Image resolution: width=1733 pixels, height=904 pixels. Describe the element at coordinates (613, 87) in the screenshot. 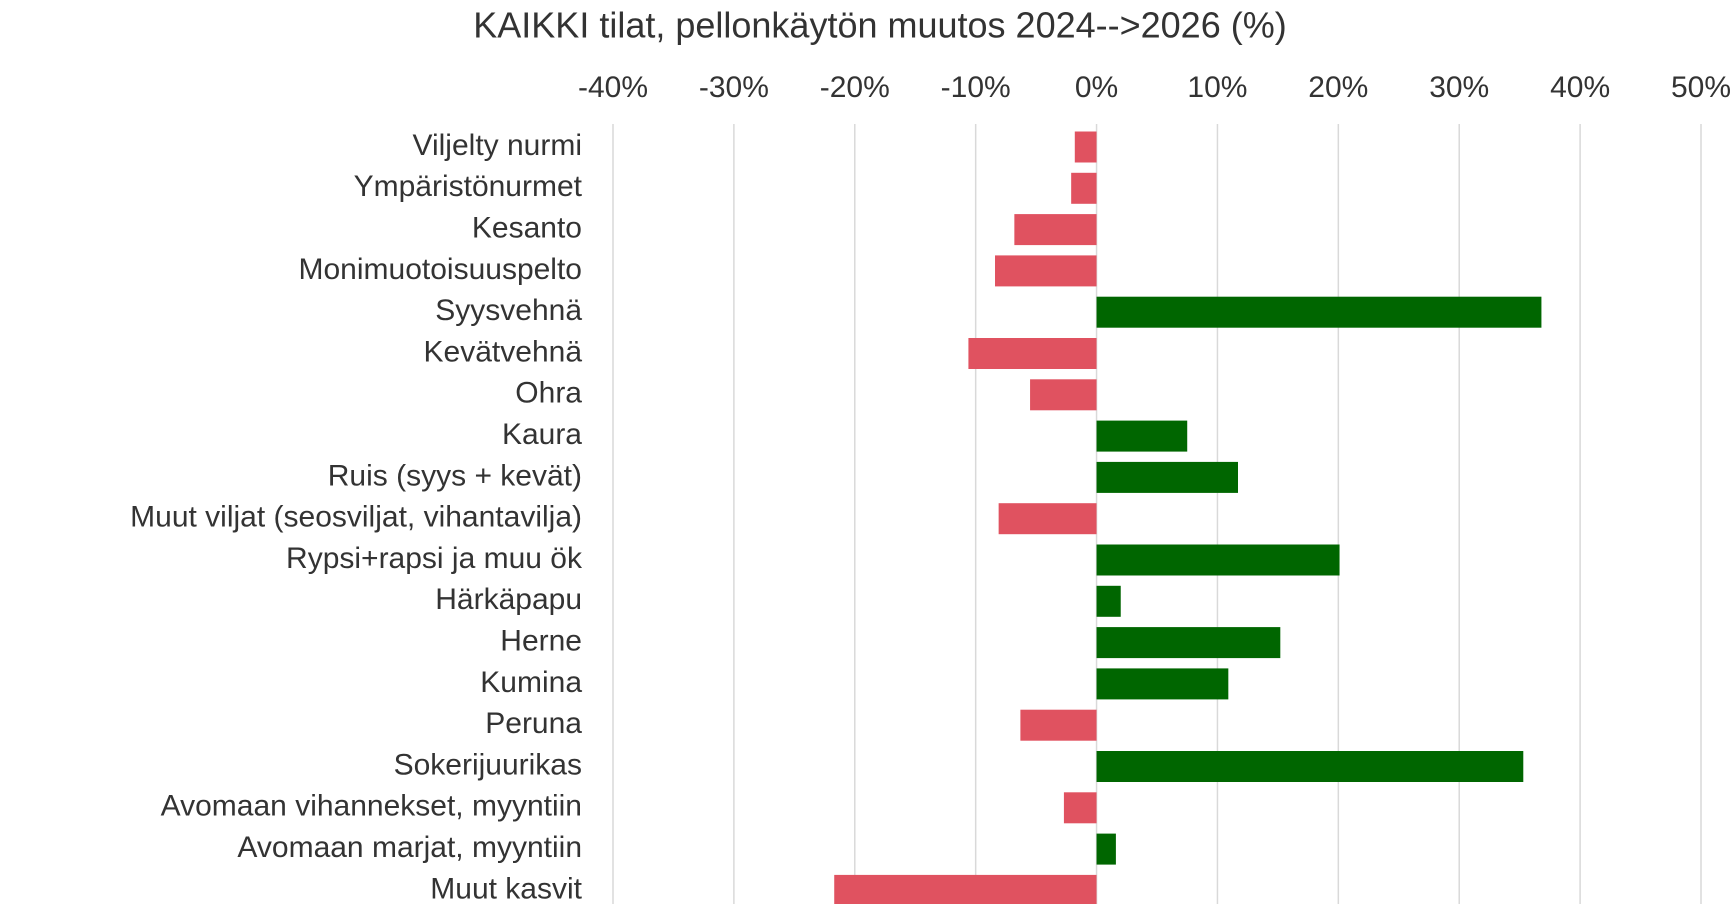

I see `x-tick-label: -40%` at that location.